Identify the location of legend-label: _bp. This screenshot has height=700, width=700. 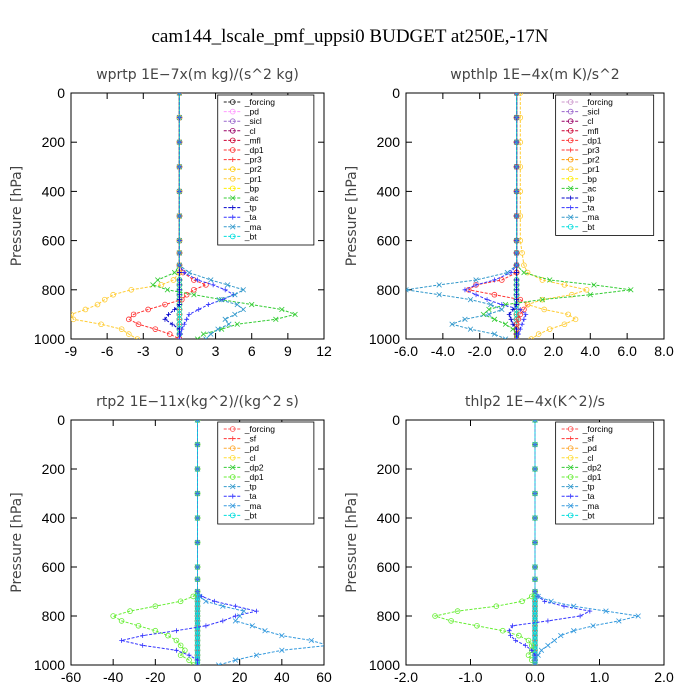
(589, 179).